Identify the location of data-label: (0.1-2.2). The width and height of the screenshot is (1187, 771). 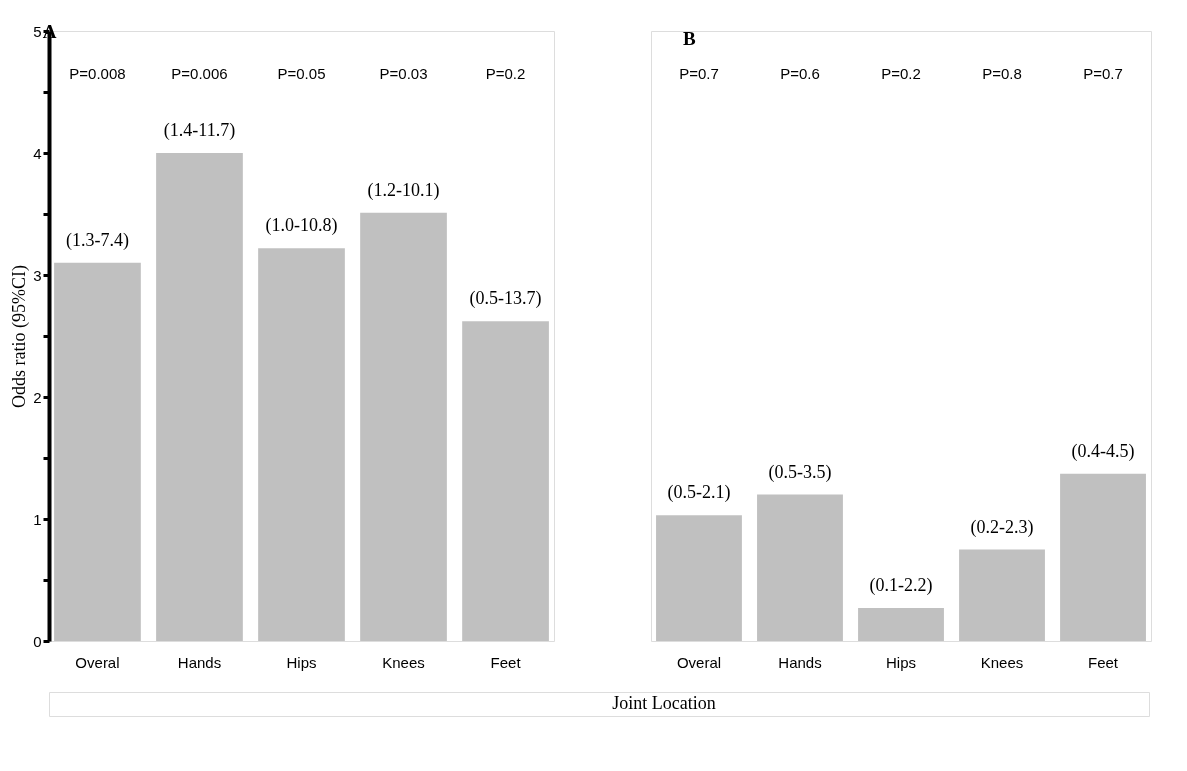
(901, 586).